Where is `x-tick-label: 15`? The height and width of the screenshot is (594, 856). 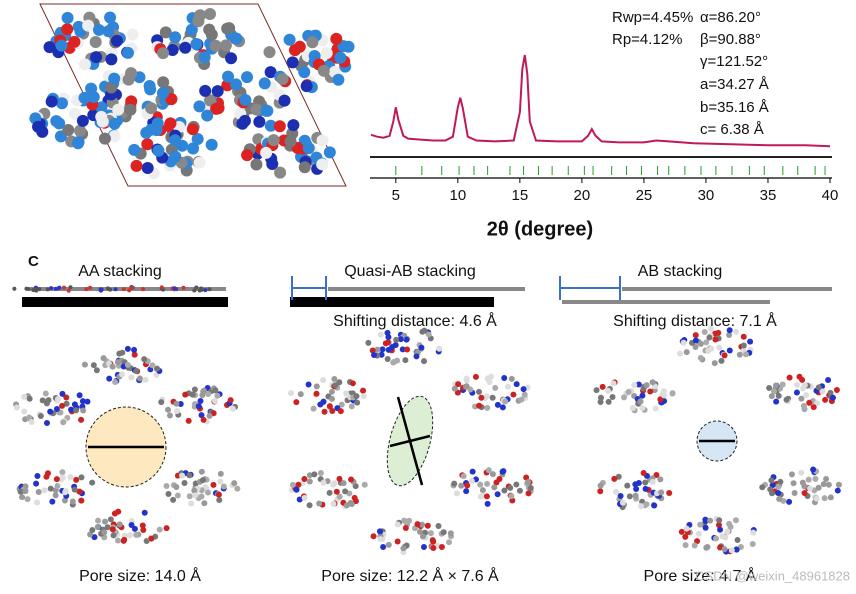 x-tick-label: 15 is located at coordinates (520, 195).